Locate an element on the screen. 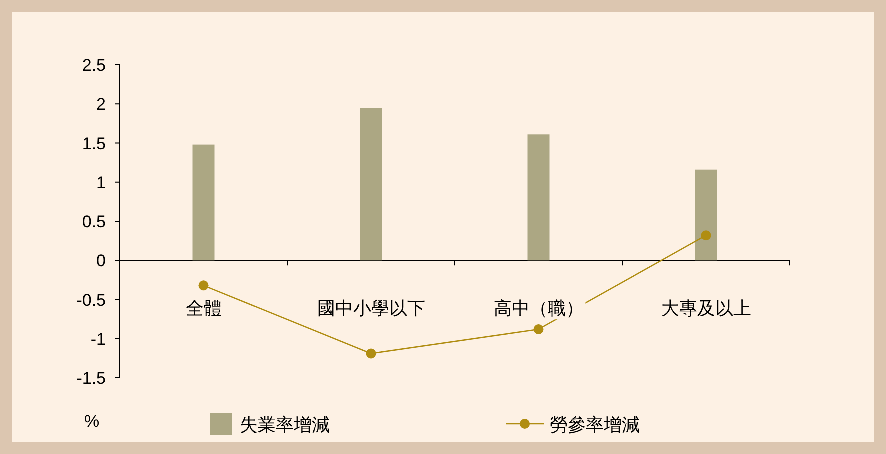  x-tick-label: 高中（職） is located at coordinates (539, 308).